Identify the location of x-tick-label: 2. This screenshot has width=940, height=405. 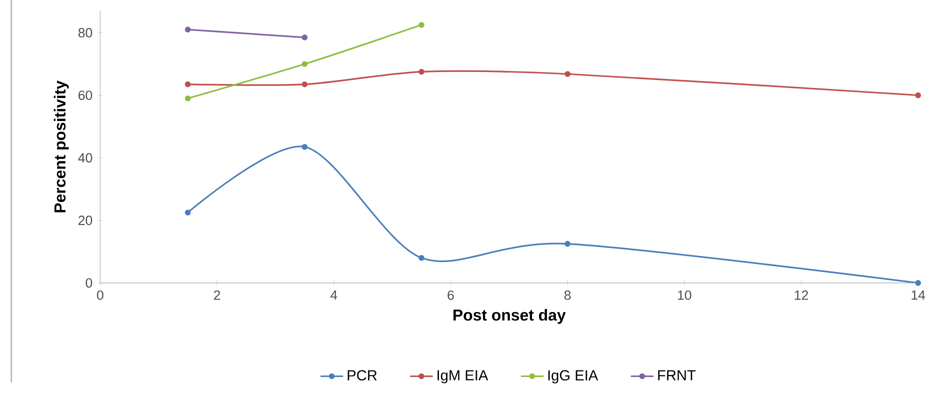
(217, 295).